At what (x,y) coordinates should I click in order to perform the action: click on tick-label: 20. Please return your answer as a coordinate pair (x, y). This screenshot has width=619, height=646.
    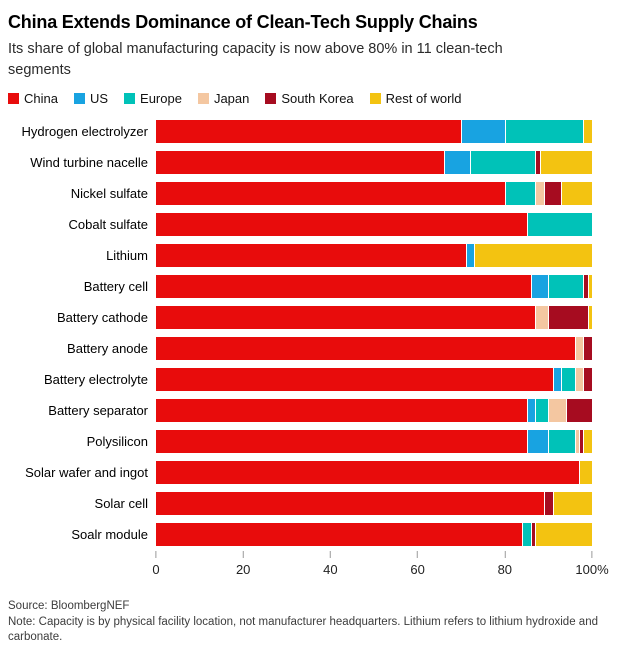
    Looking at the image, I should click on (243, 570).